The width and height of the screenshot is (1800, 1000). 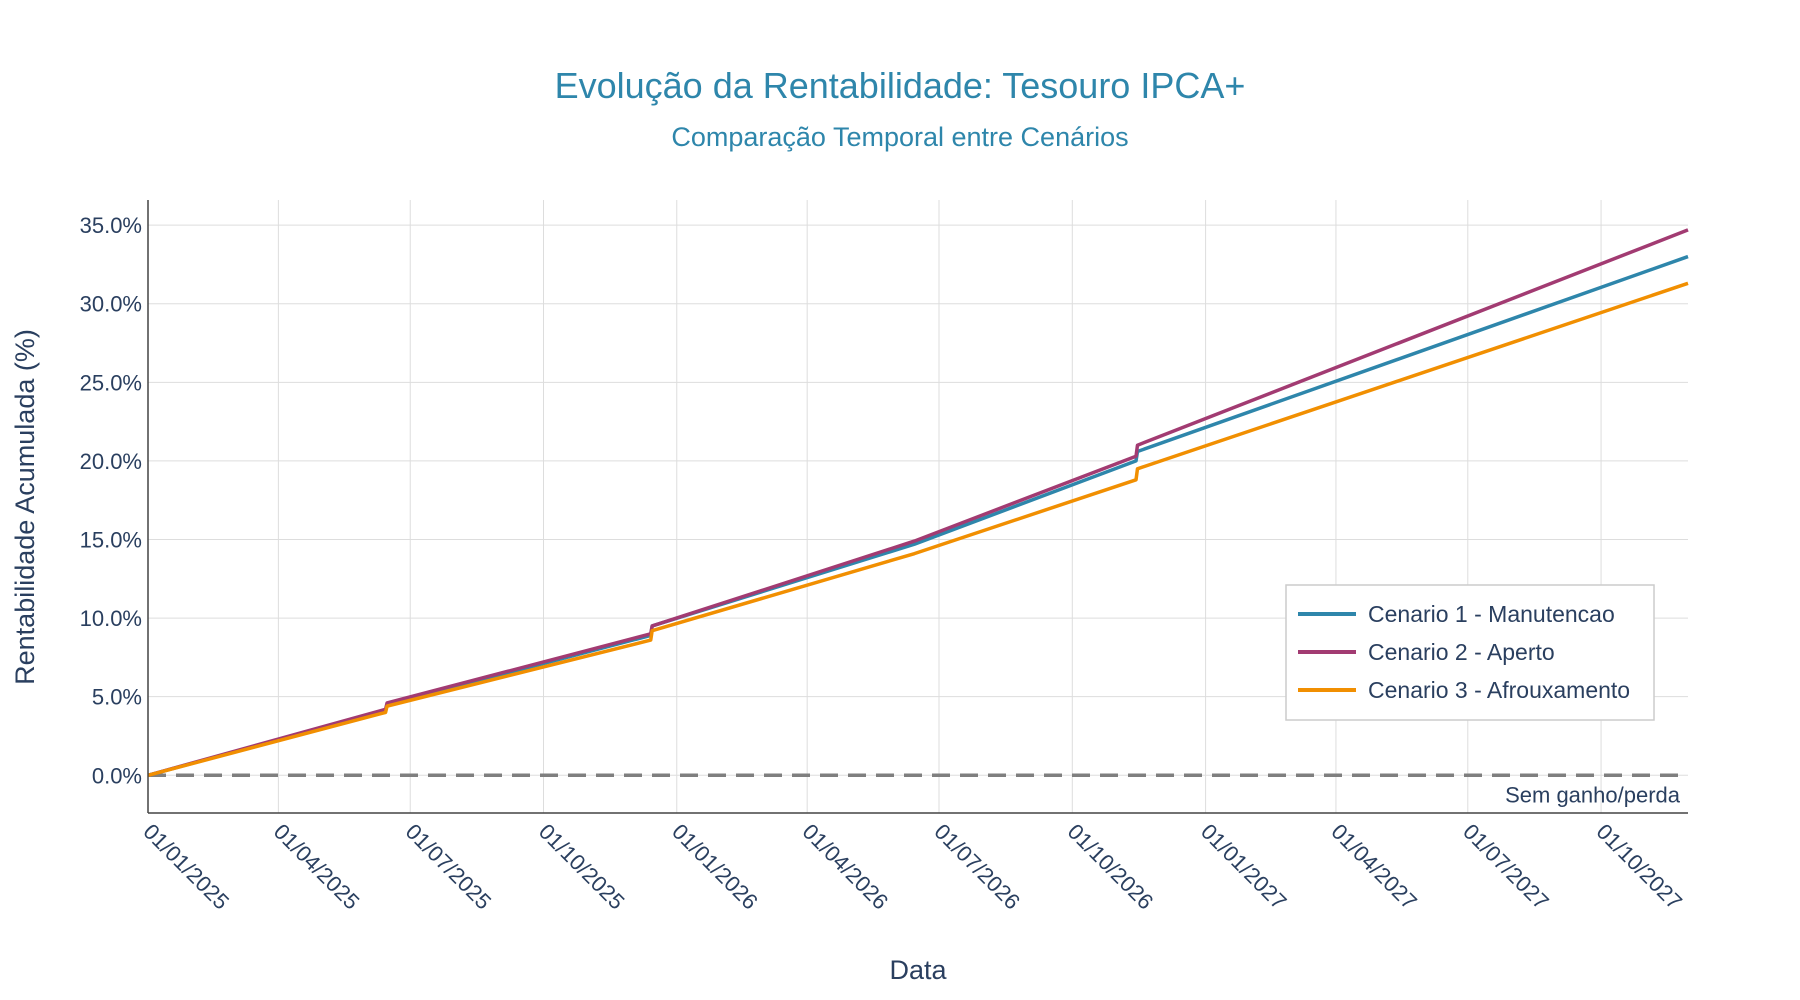 What do you see at coordinates (1111, 867) in the screenshot?
I see `x-tick-label-7: 01/10/2026` at bounding box center [1111, 867].